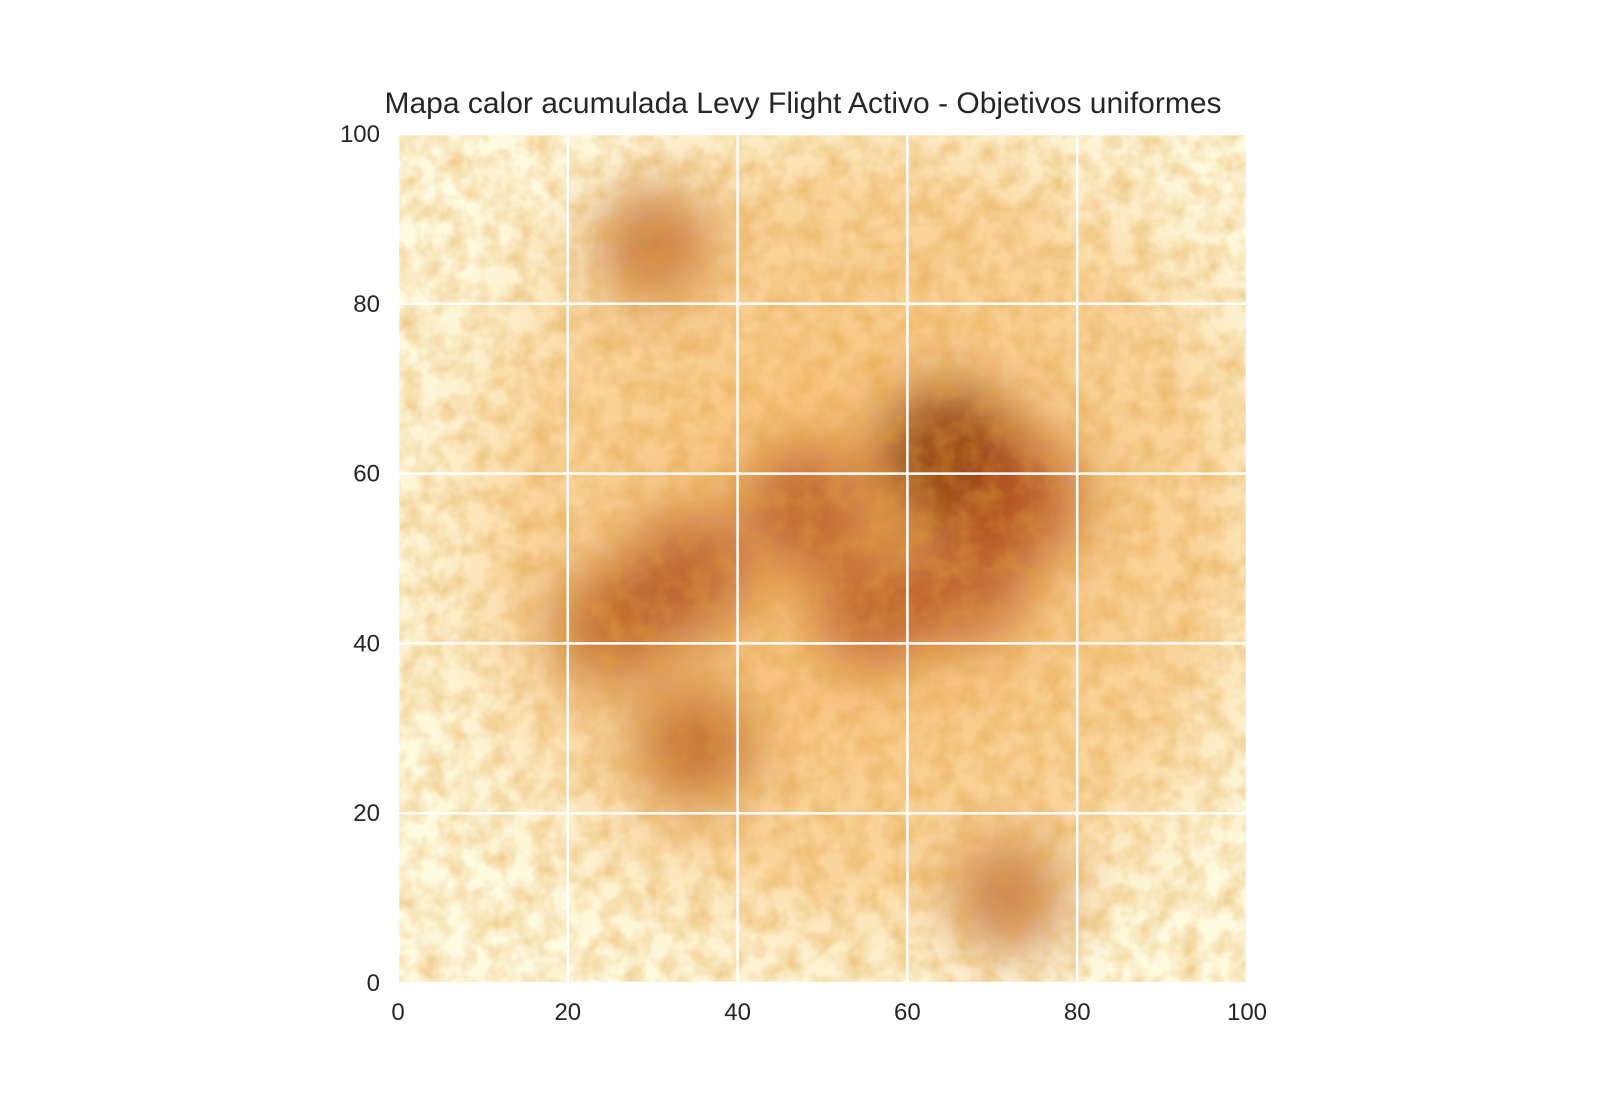 Image resolution: width=1600 pixels, height=1100 pixels. Describe the element at coordinates (567, 1012) in the screenshot. I see `x-tick-label: 20` at that location.